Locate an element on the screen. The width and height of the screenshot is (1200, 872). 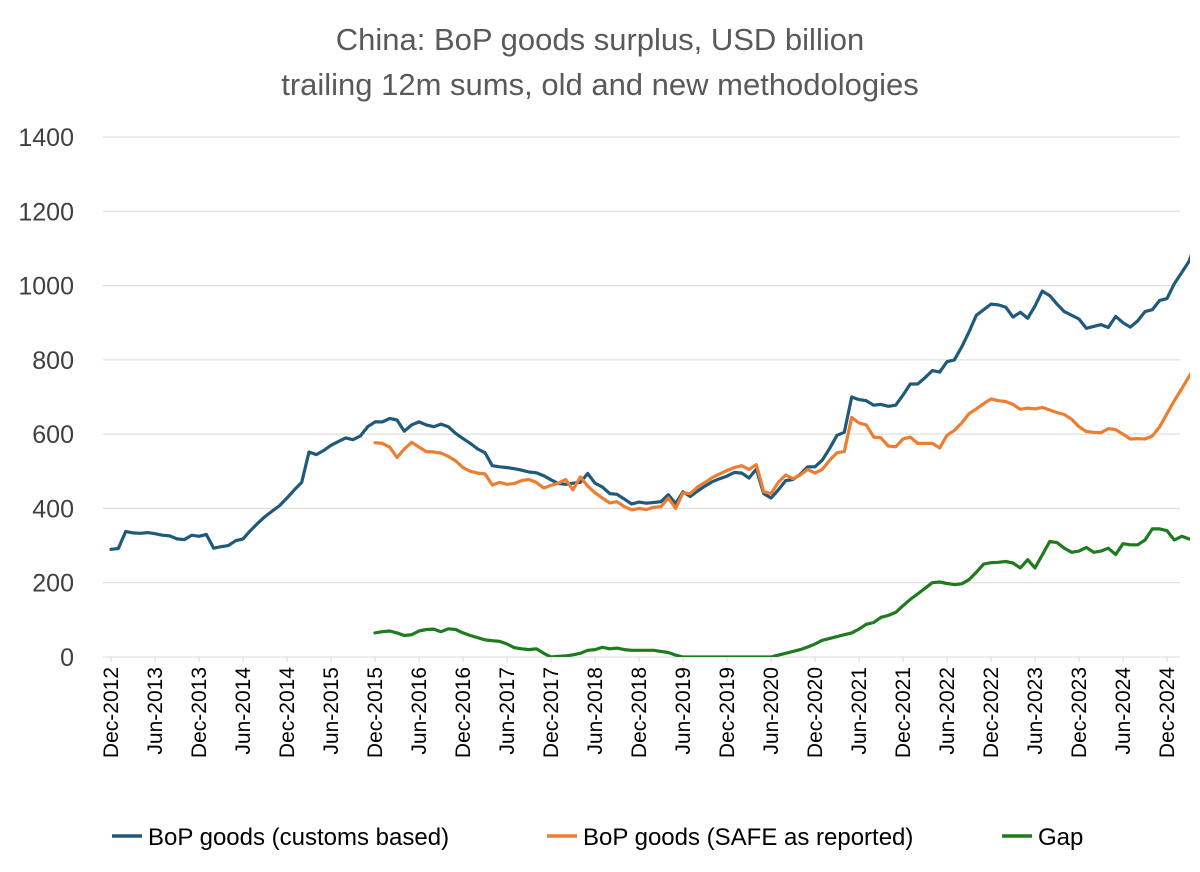
x-tick-label: Dec-2019 is located at coordinates (727, 712).